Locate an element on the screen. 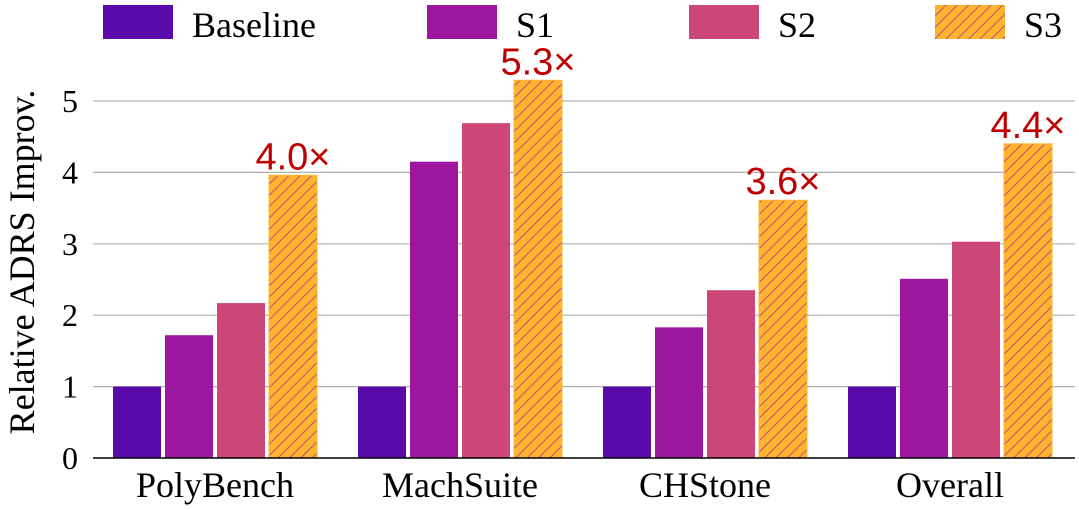 This screenshot has height=510, width=1079. data-label-annotation: 5.3× is located at coordinates (537, 62).